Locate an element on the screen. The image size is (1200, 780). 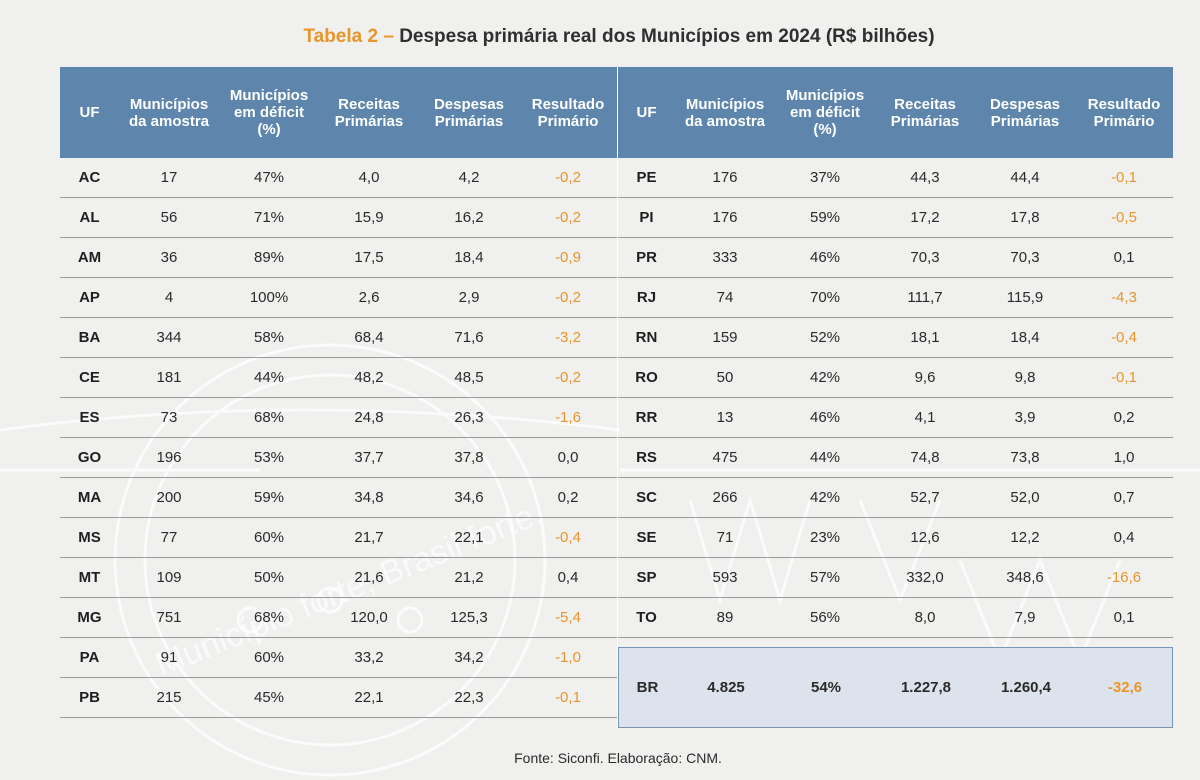
cell-receitas: 21,6 is located at coordinates (369, 577).